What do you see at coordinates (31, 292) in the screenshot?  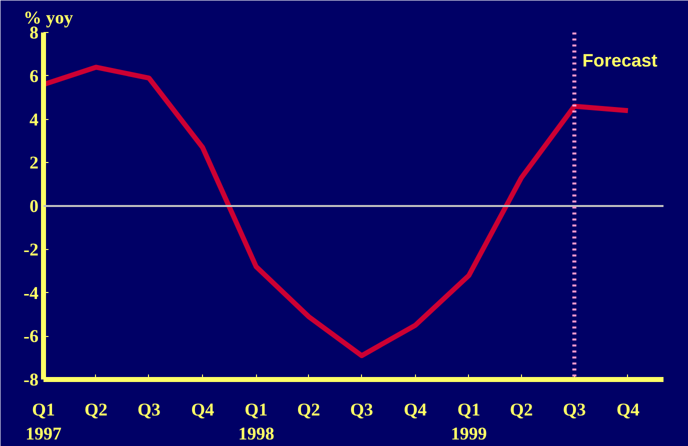 I see `y-tick-label: -4` at bounding box center [31, 292].